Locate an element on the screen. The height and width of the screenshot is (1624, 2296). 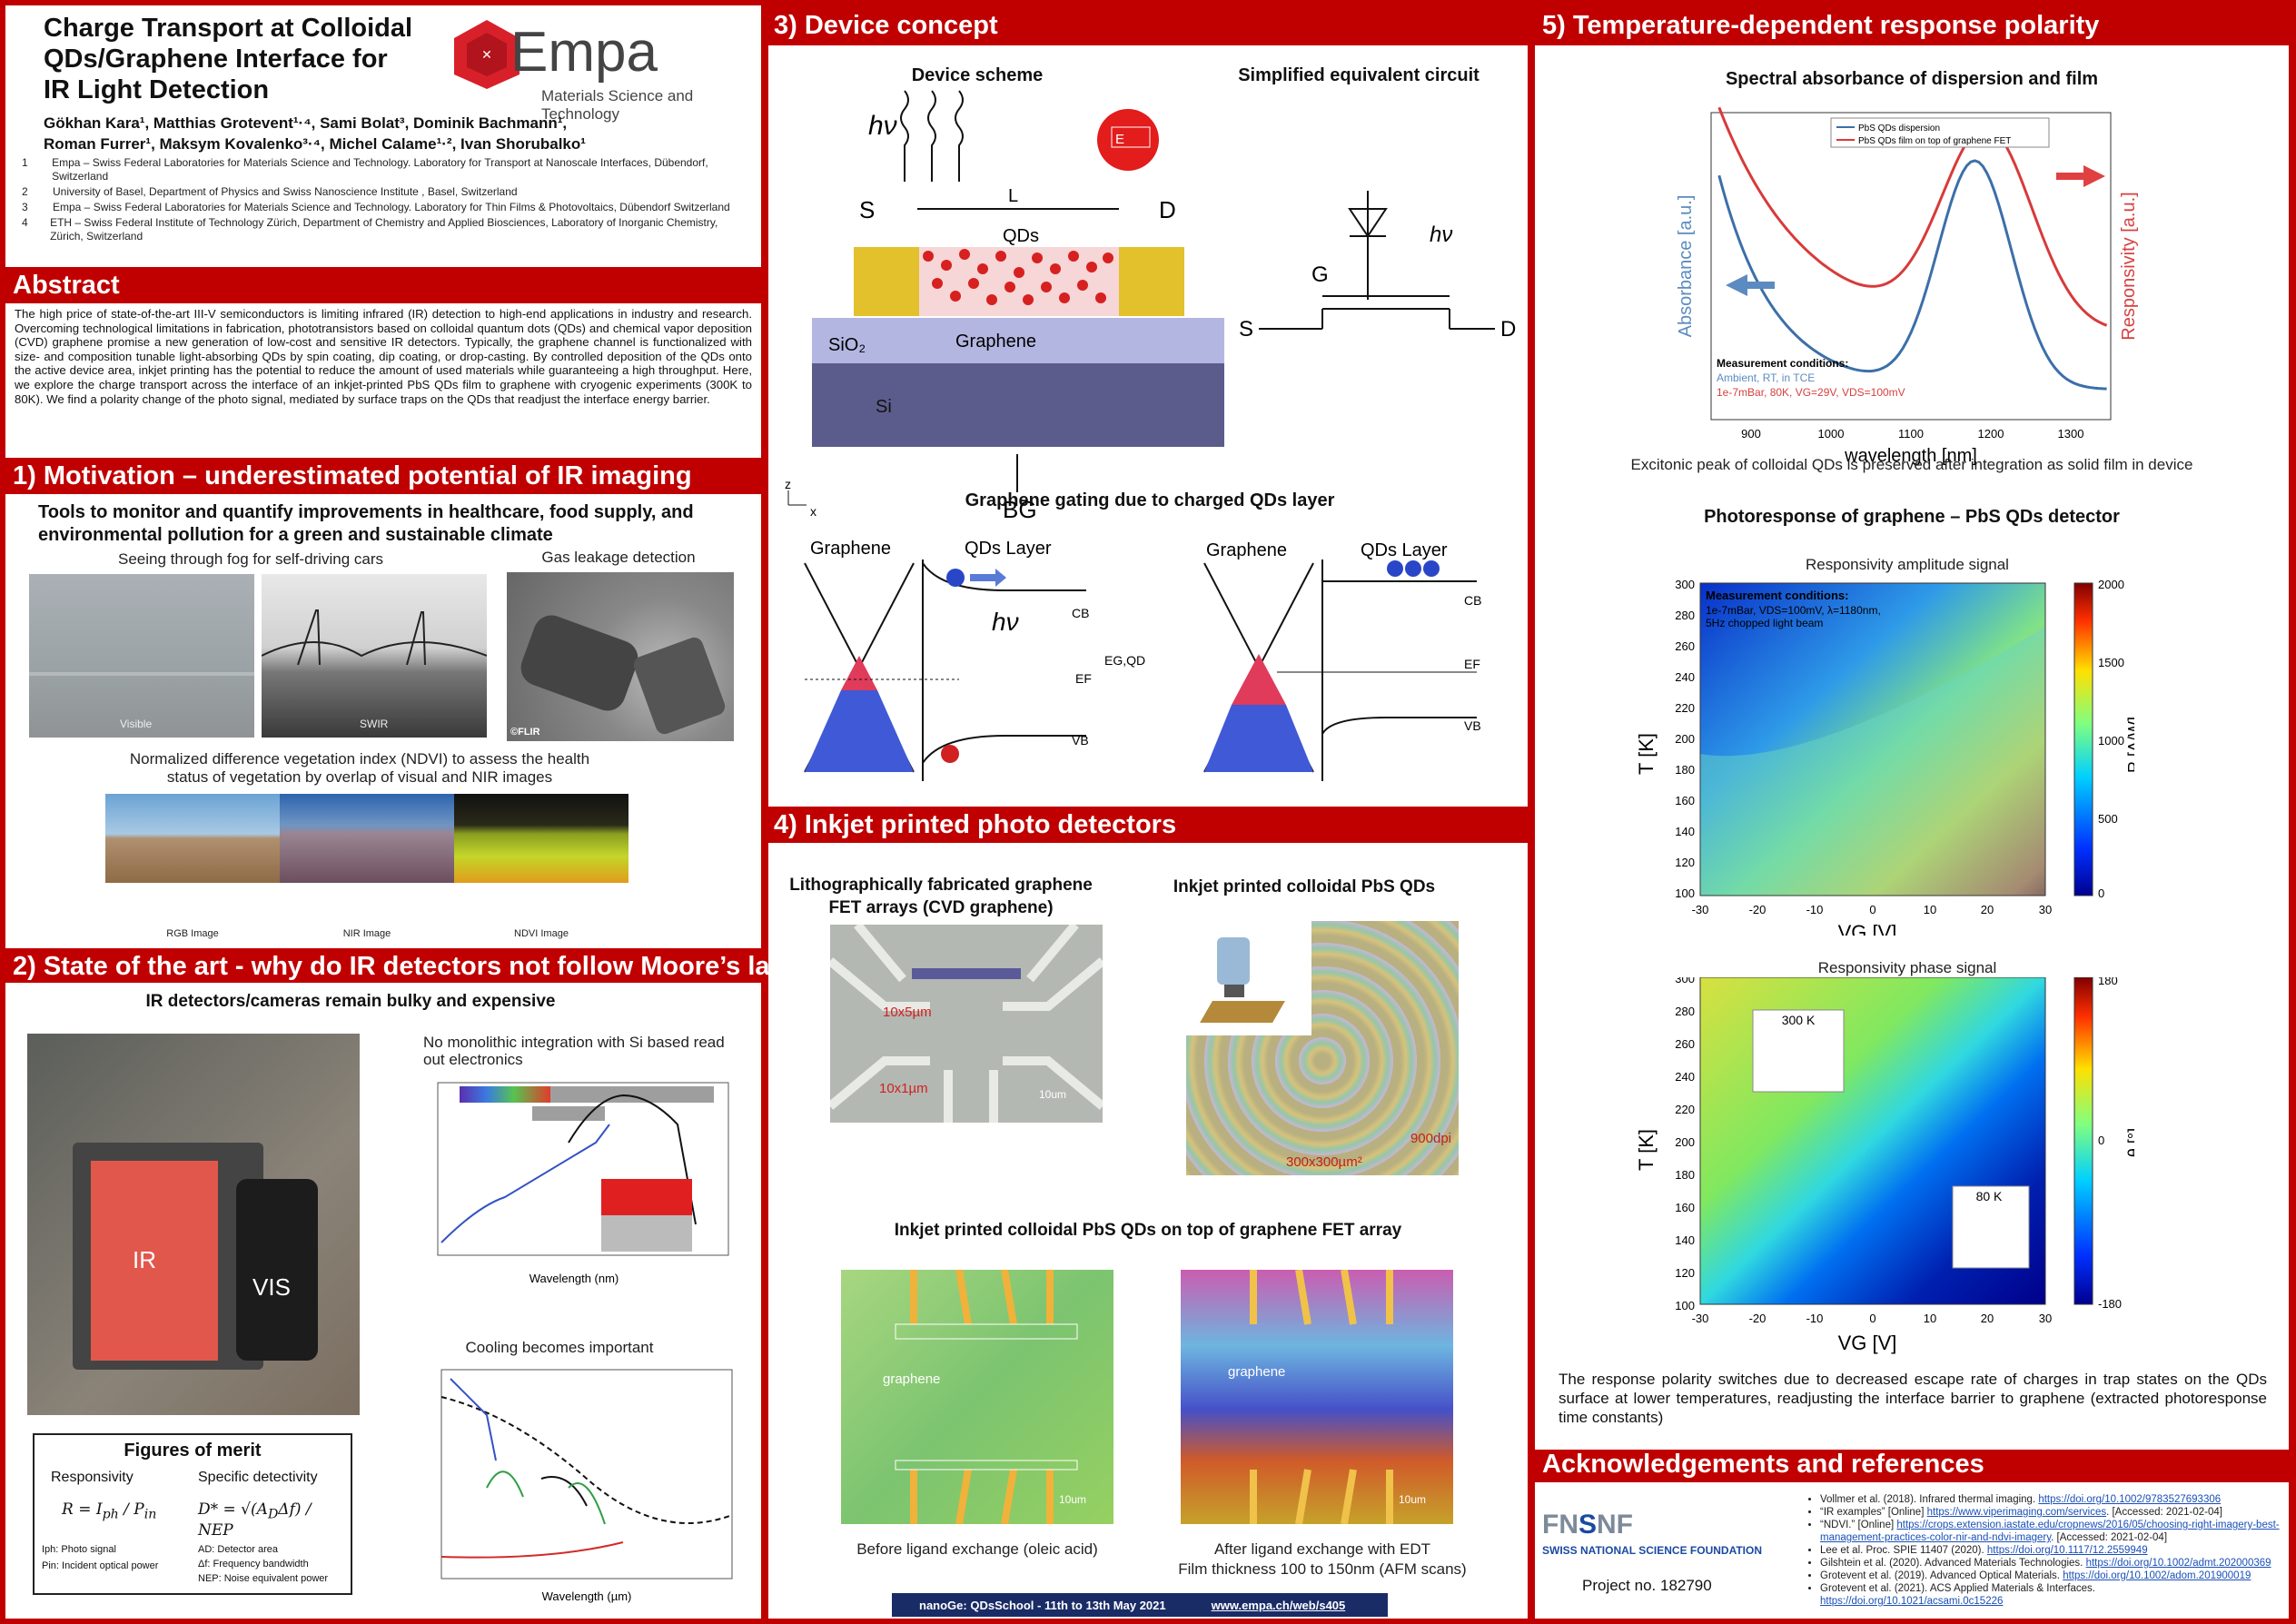
ndvi-label: NDVI Image is located at coordinates (541, 933).